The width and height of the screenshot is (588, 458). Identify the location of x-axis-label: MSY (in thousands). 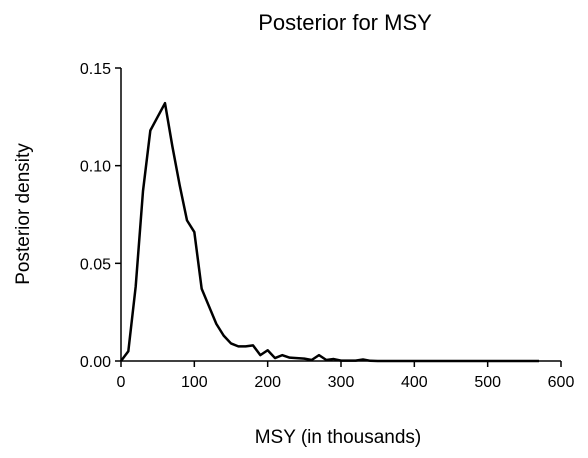
(338, 437).